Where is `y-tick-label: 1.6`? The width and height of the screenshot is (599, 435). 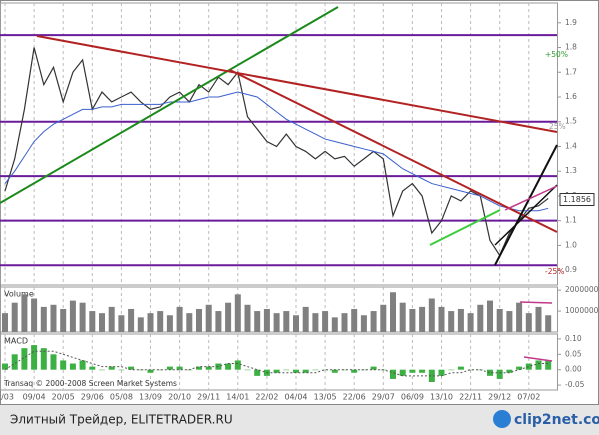 y-tick-label: 1.6 is located at coordinates (571, 96).